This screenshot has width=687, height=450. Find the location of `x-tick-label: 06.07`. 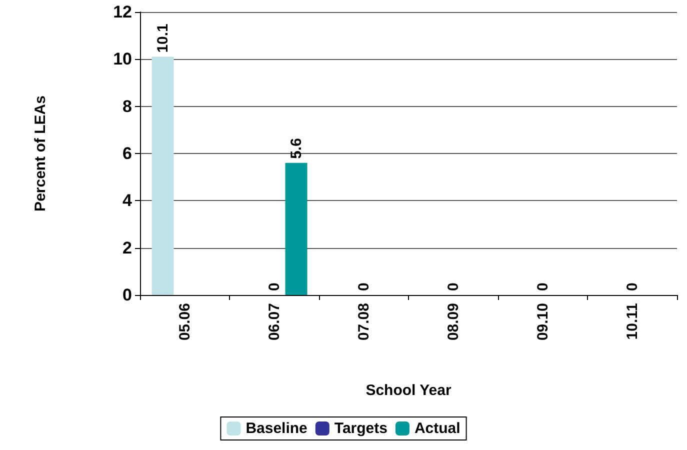

x-tick-label: 06.07 is located at coordinates (274, 322).